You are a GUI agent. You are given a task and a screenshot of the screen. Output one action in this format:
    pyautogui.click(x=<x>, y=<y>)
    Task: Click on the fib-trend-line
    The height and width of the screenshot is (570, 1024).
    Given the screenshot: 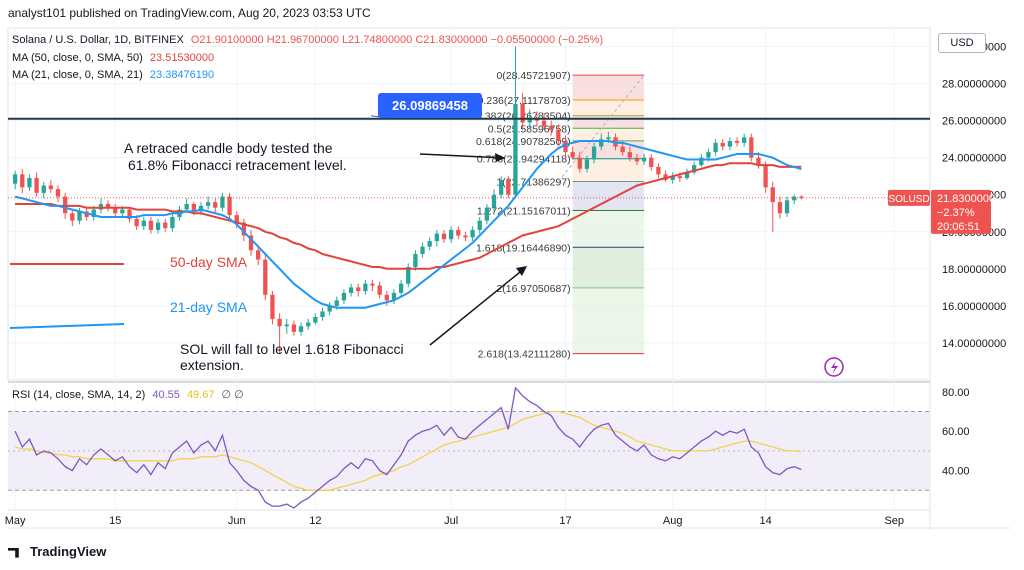 What is the action you would take?
    pyautogui.click(x=601, y=128)
    